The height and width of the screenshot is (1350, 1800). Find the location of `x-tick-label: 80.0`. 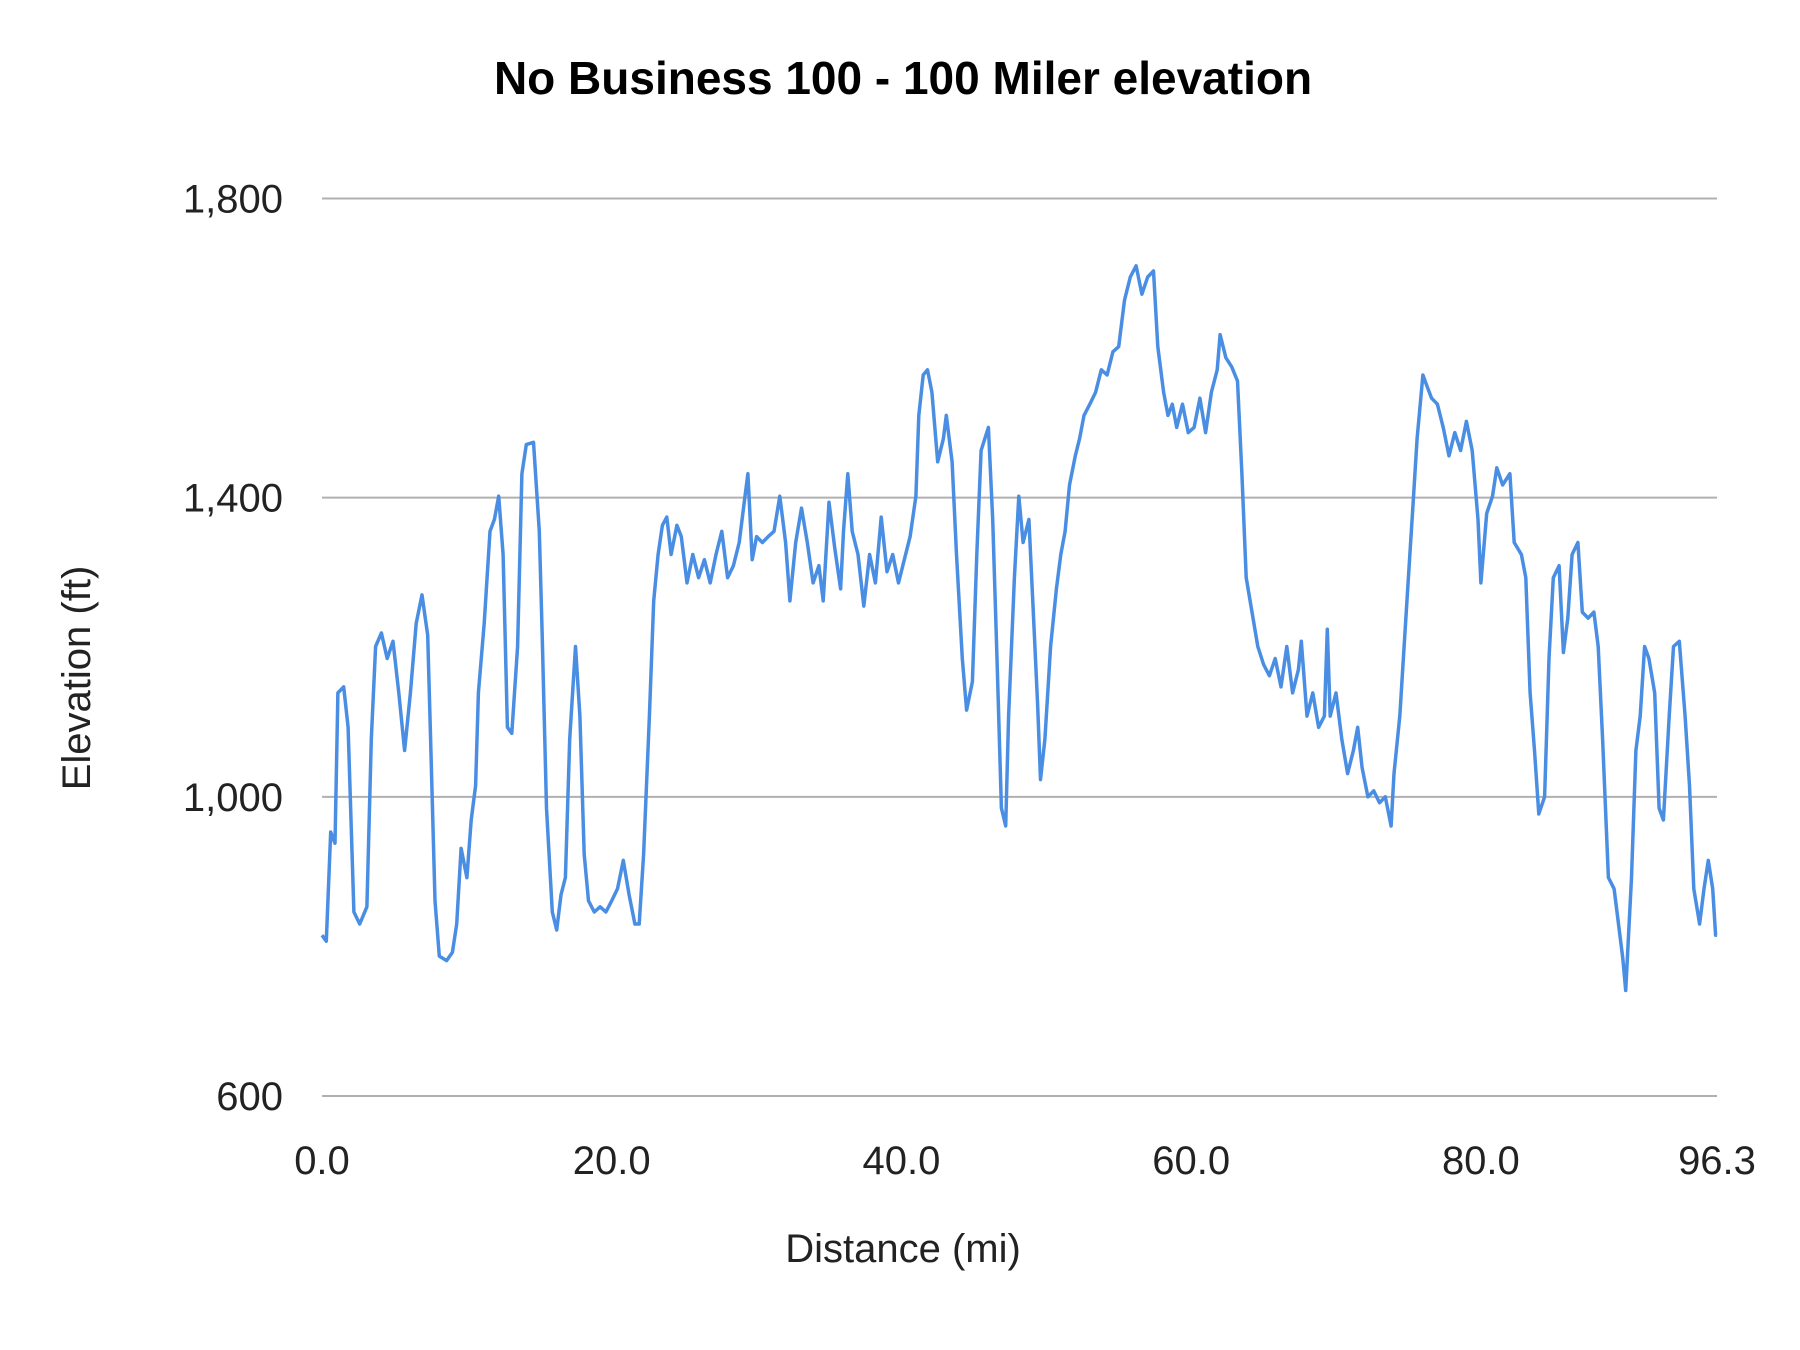

x-tick-label: 80.0 is located at coordinates (1481, 1161).